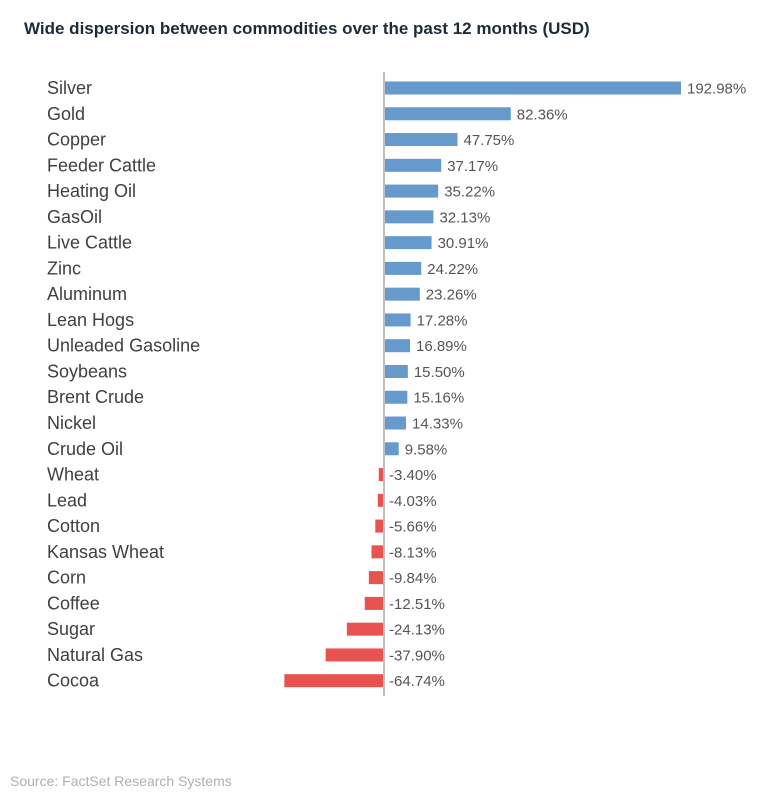 Image resolution: width=766 pixels, height=806 pixels. I want to click on data-label: -5.66%, so click(413, 527).